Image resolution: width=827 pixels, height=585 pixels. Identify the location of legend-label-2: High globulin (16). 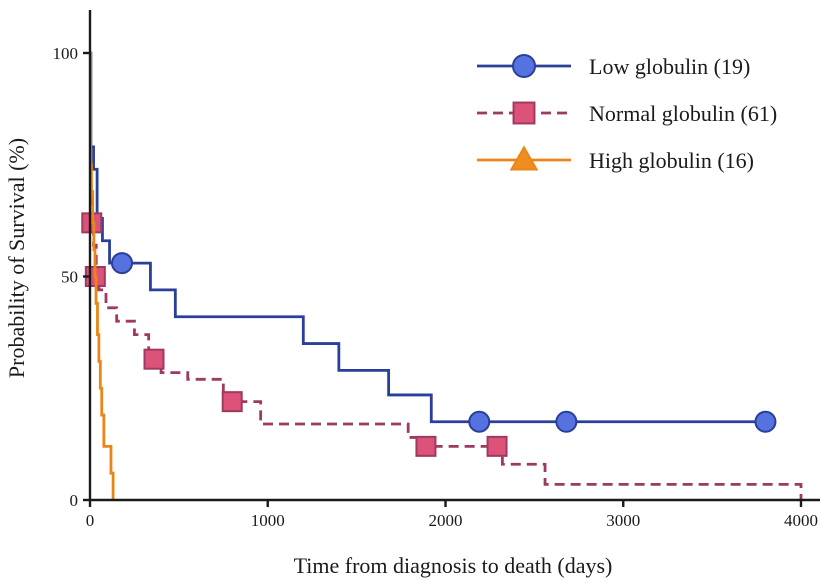
(671, 160).